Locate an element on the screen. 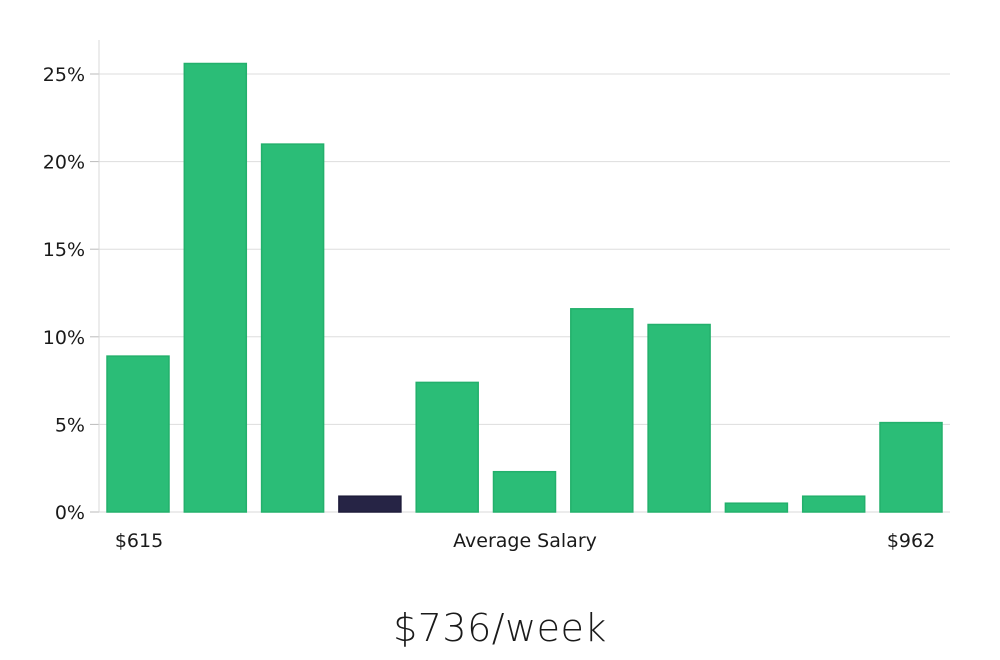 Image resolution: width=1000 pixels, height=660 pixels. x-max-label: $962 is located at coordinates (911, 541).